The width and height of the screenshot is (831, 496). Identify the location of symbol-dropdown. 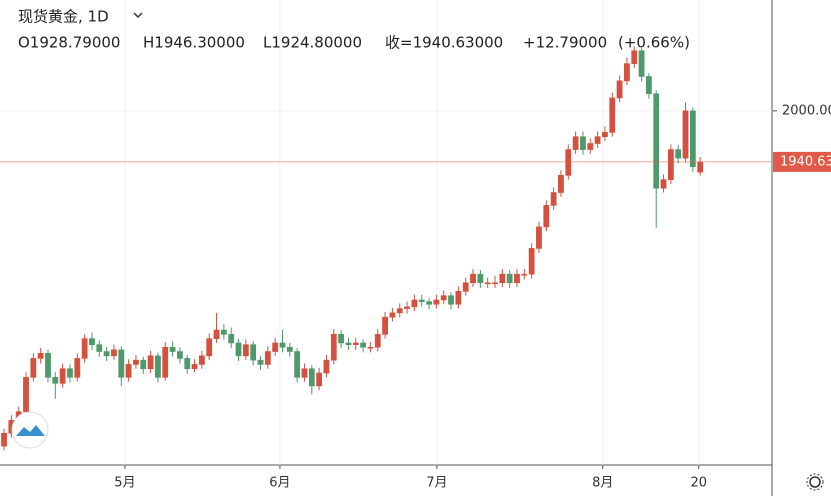
(138, 15).